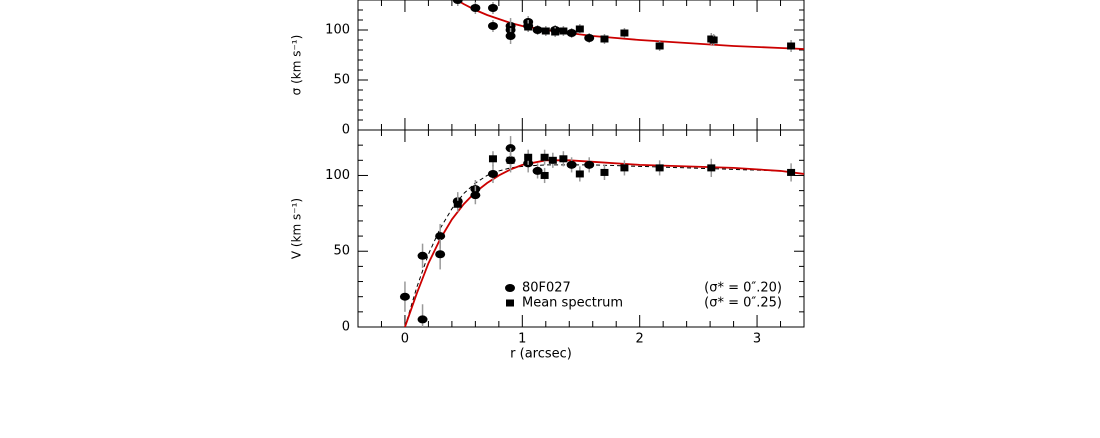 This screenshot has height=438, width=1100. Describe the element at coordinates (757, 339) in the screenshot. I see `x-tick-label: 3` at that location.